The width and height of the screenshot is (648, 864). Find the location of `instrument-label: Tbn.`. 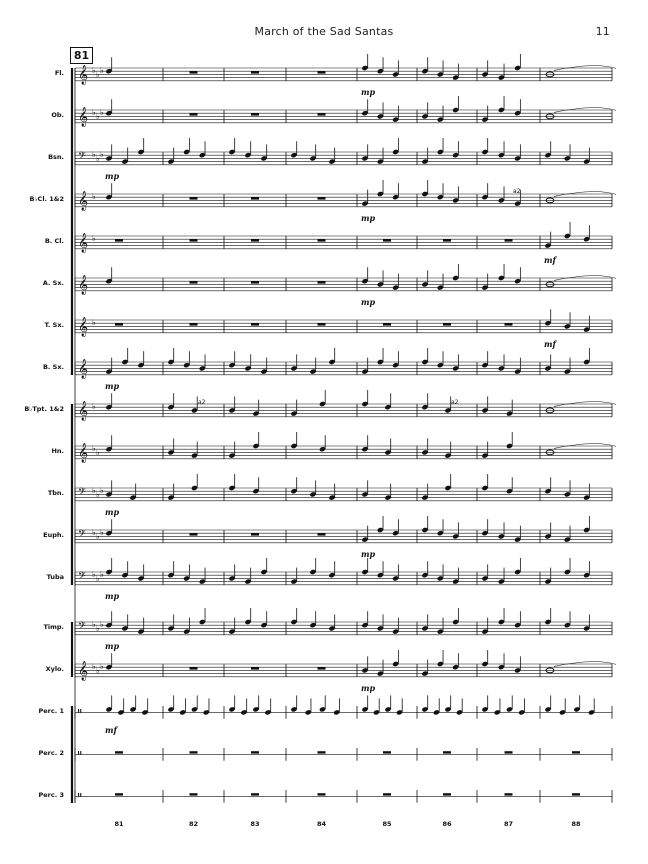

instrument-label: Tbn. is located at coordinates (55, 493).